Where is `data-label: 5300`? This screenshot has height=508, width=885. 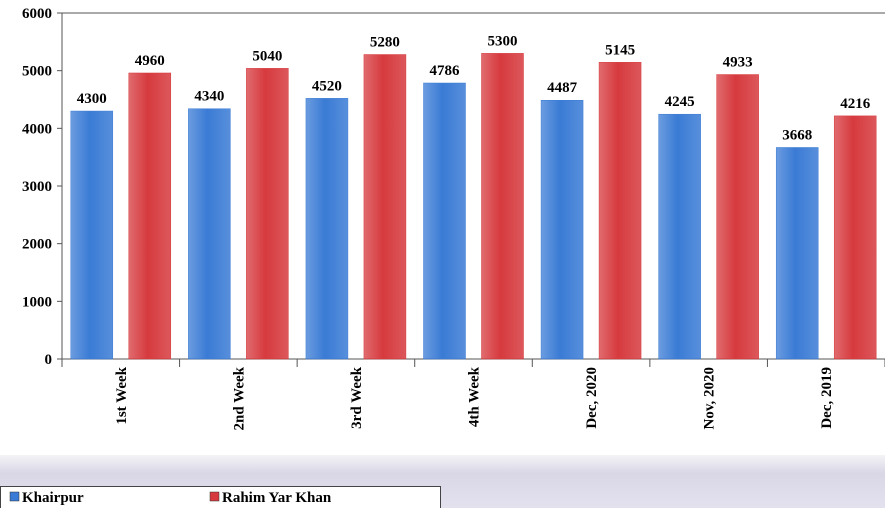
data-label: 5300 is located at coordinates (503, 41).